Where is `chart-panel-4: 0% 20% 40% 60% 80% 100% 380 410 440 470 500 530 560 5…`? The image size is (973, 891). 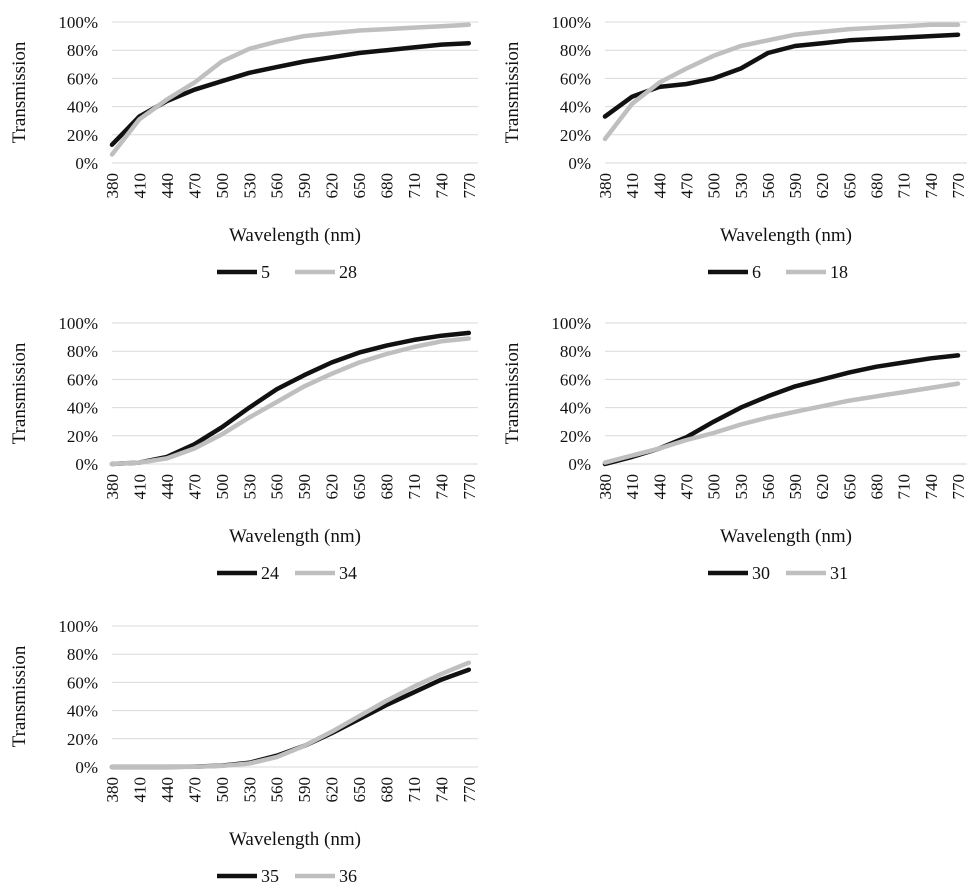 chart-panel-4: 0% 20% 40% 60% 80% 100% 380 410 440 470 500 530 560 5… is located at coordinates (735, 448).